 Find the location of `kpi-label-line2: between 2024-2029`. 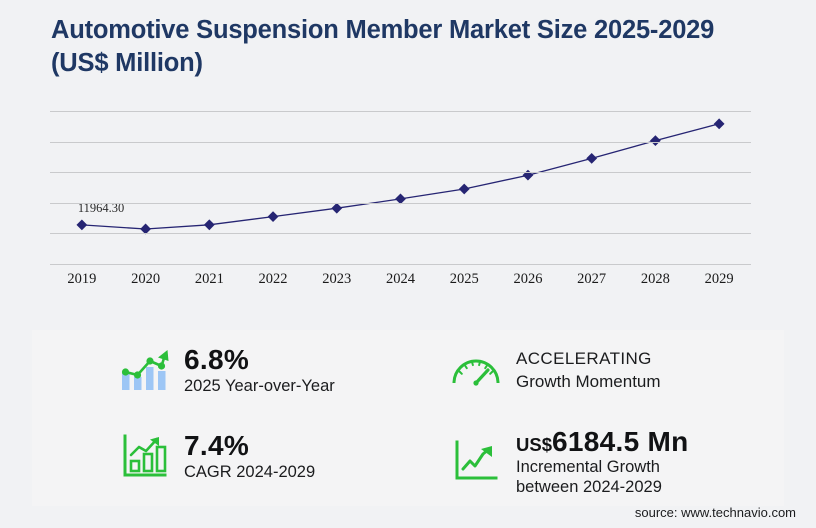

kpi-label-line2: between 2024-2029 is located at coordinates (589, 486).